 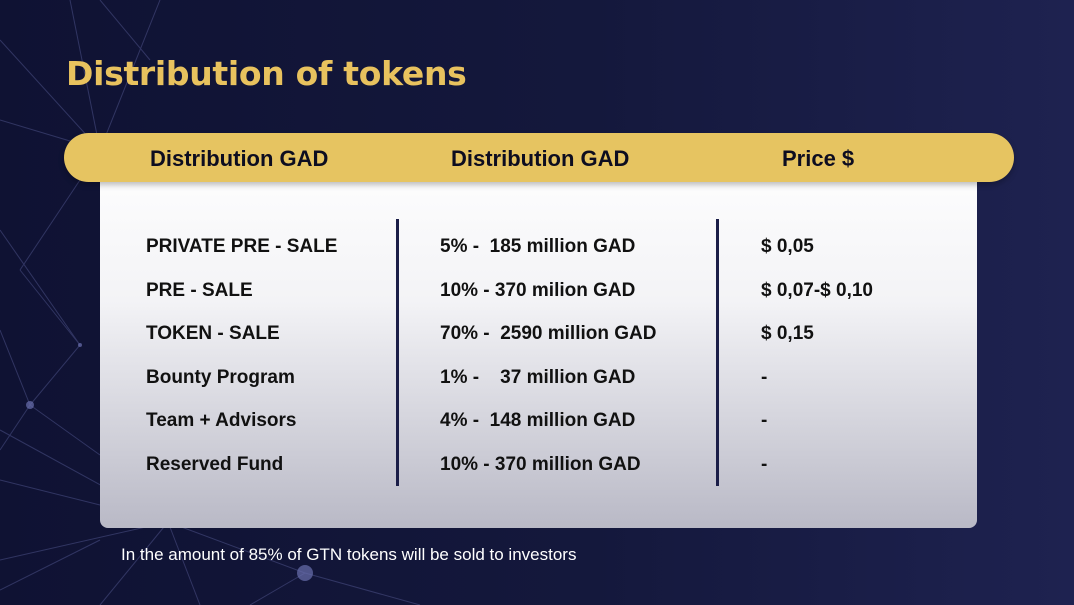 I want to click on slide-title: Distribution of tokens, so click(x=266, y=73).